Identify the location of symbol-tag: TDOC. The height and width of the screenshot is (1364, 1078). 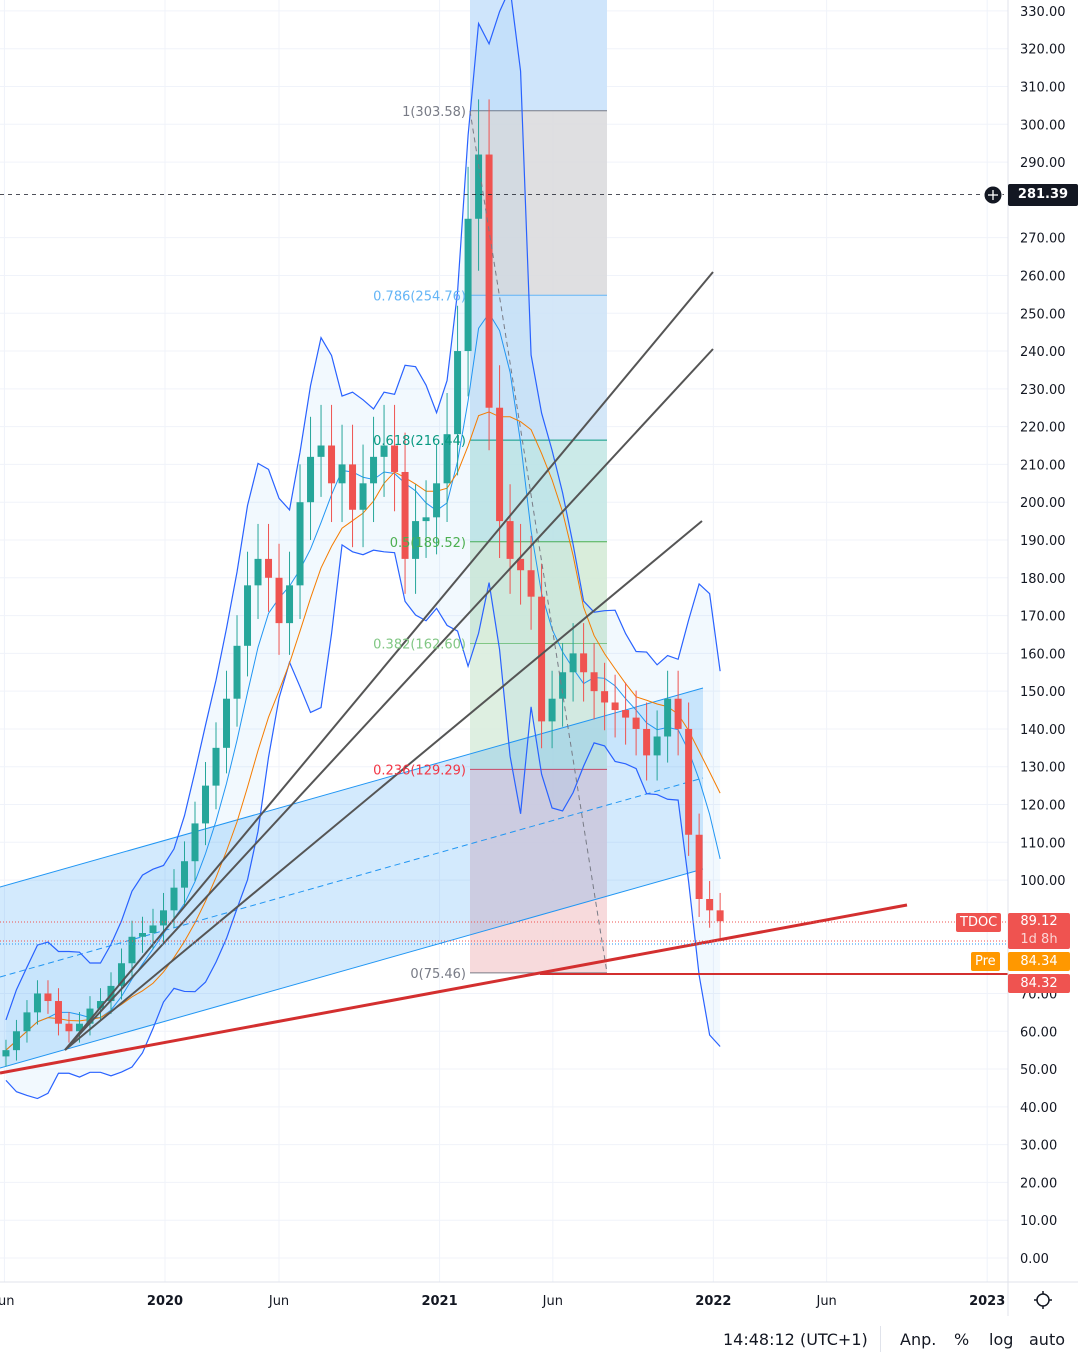
(979, 922).